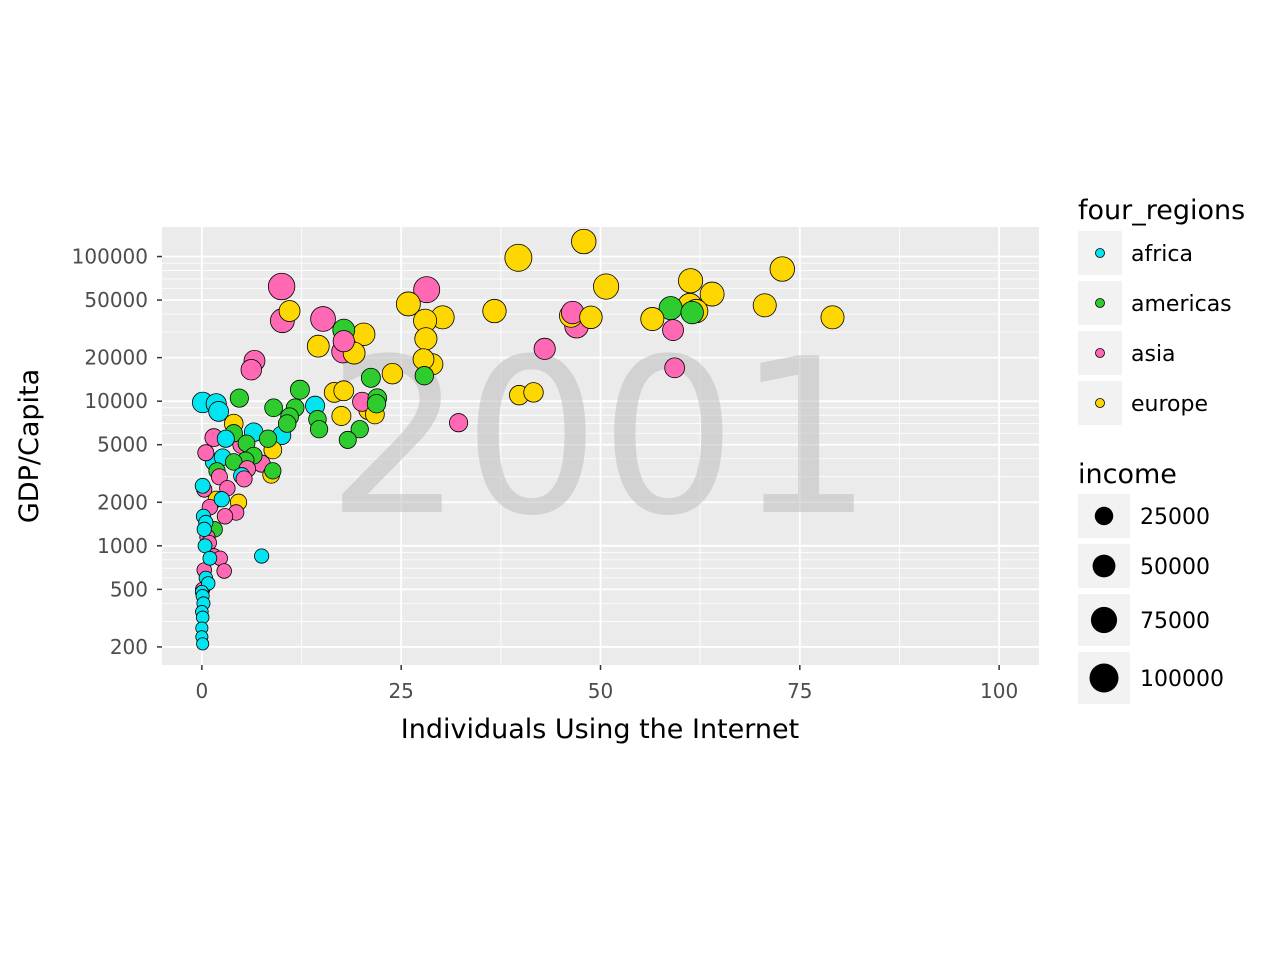 The image size is (1280, 960). I want to click on x-tick-label: 25, so click(400, 691).